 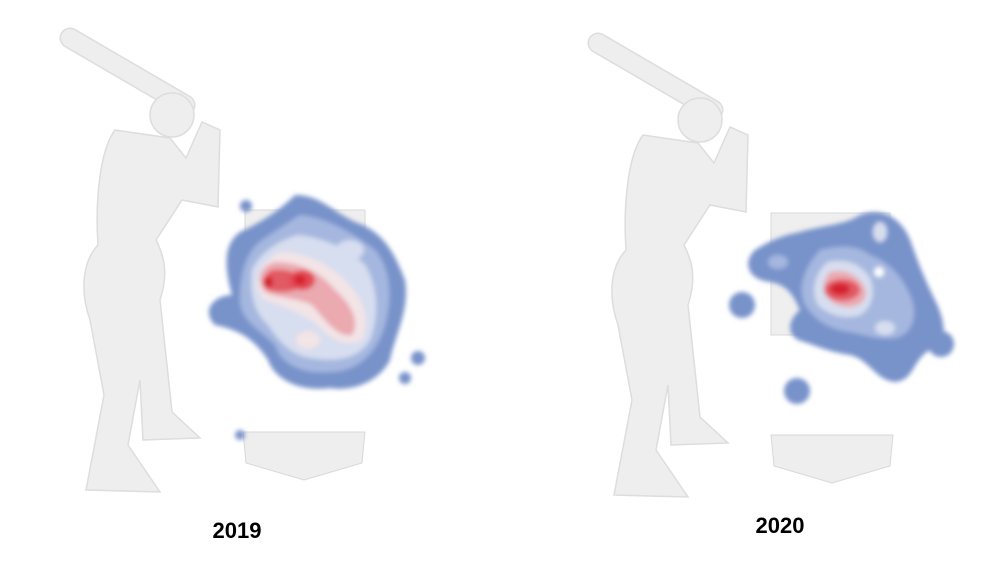 I want to click on year-label: 2019, so click(x=237, y=530).